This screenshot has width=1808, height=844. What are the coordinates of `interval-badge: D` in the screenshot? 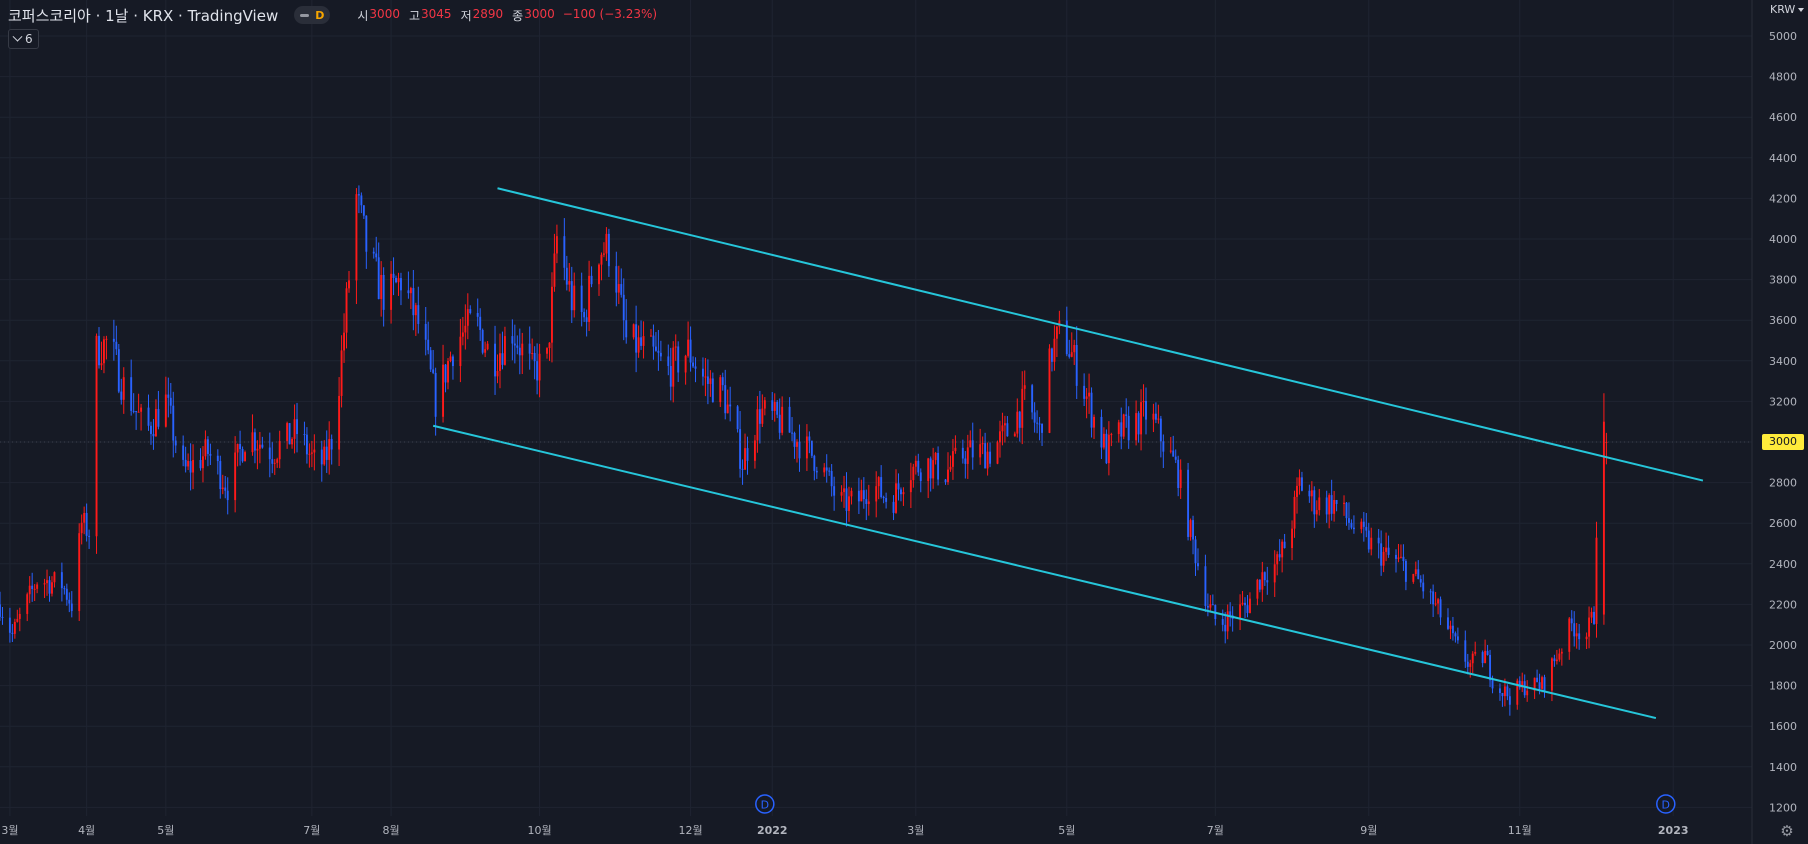 It's located at (312, 15).